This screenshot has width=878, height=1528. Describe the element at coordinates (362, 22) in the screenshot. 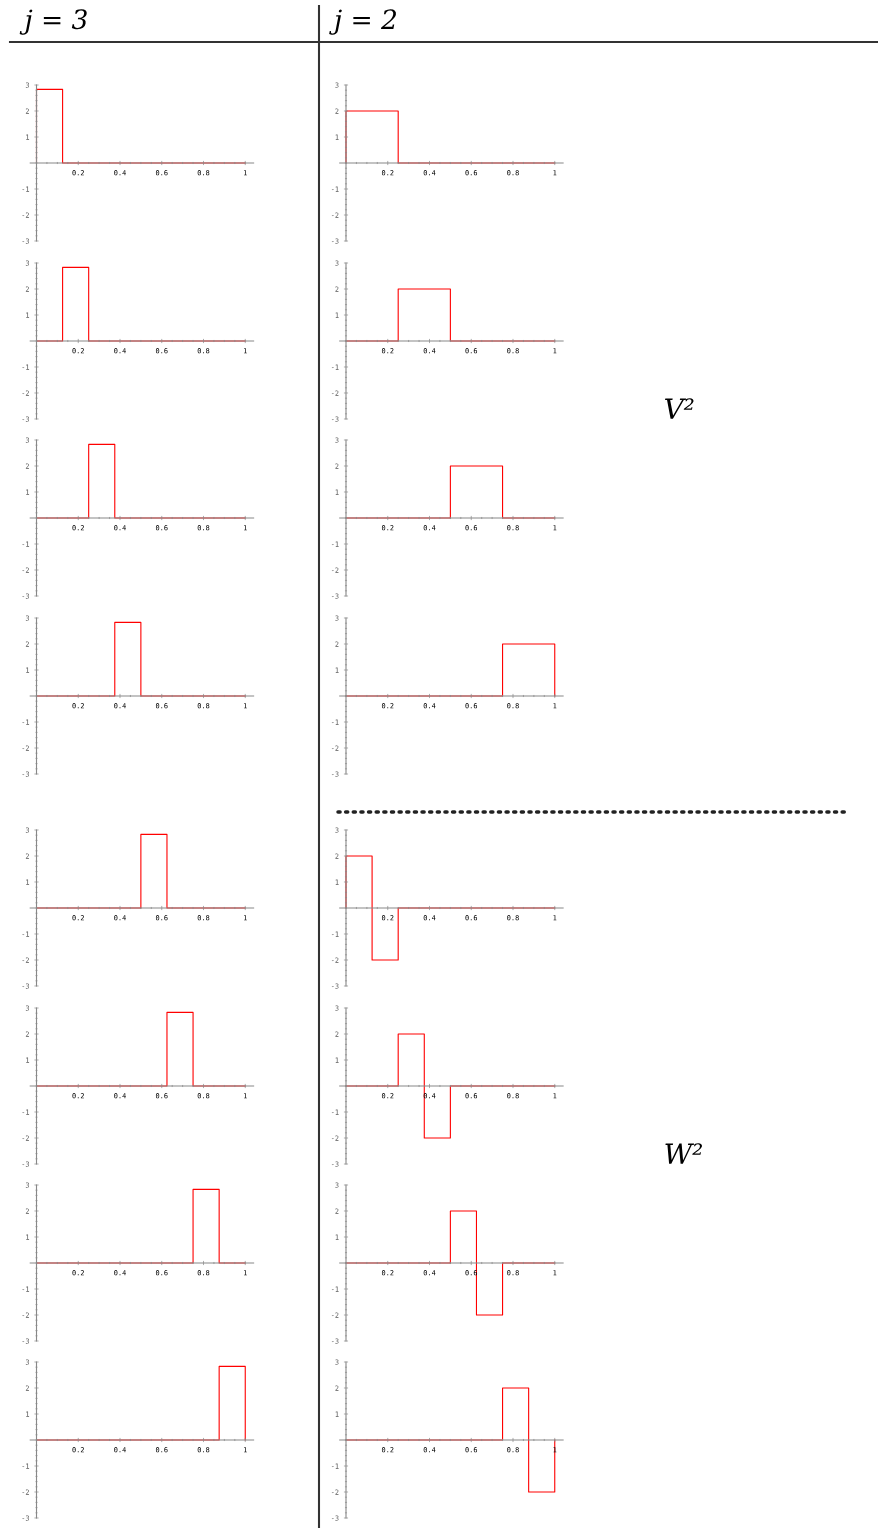

I see `chart-title: j = 2` at that location.